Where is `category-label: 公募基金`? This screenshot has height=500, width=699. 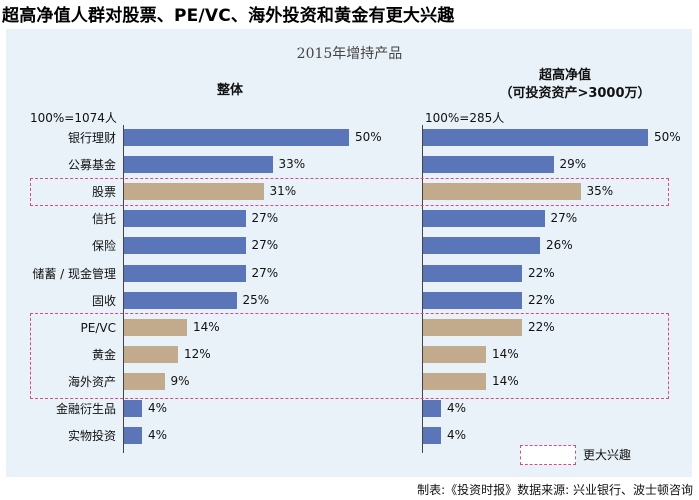
category-label: 公募基金 is located at coordinates (91, 165).